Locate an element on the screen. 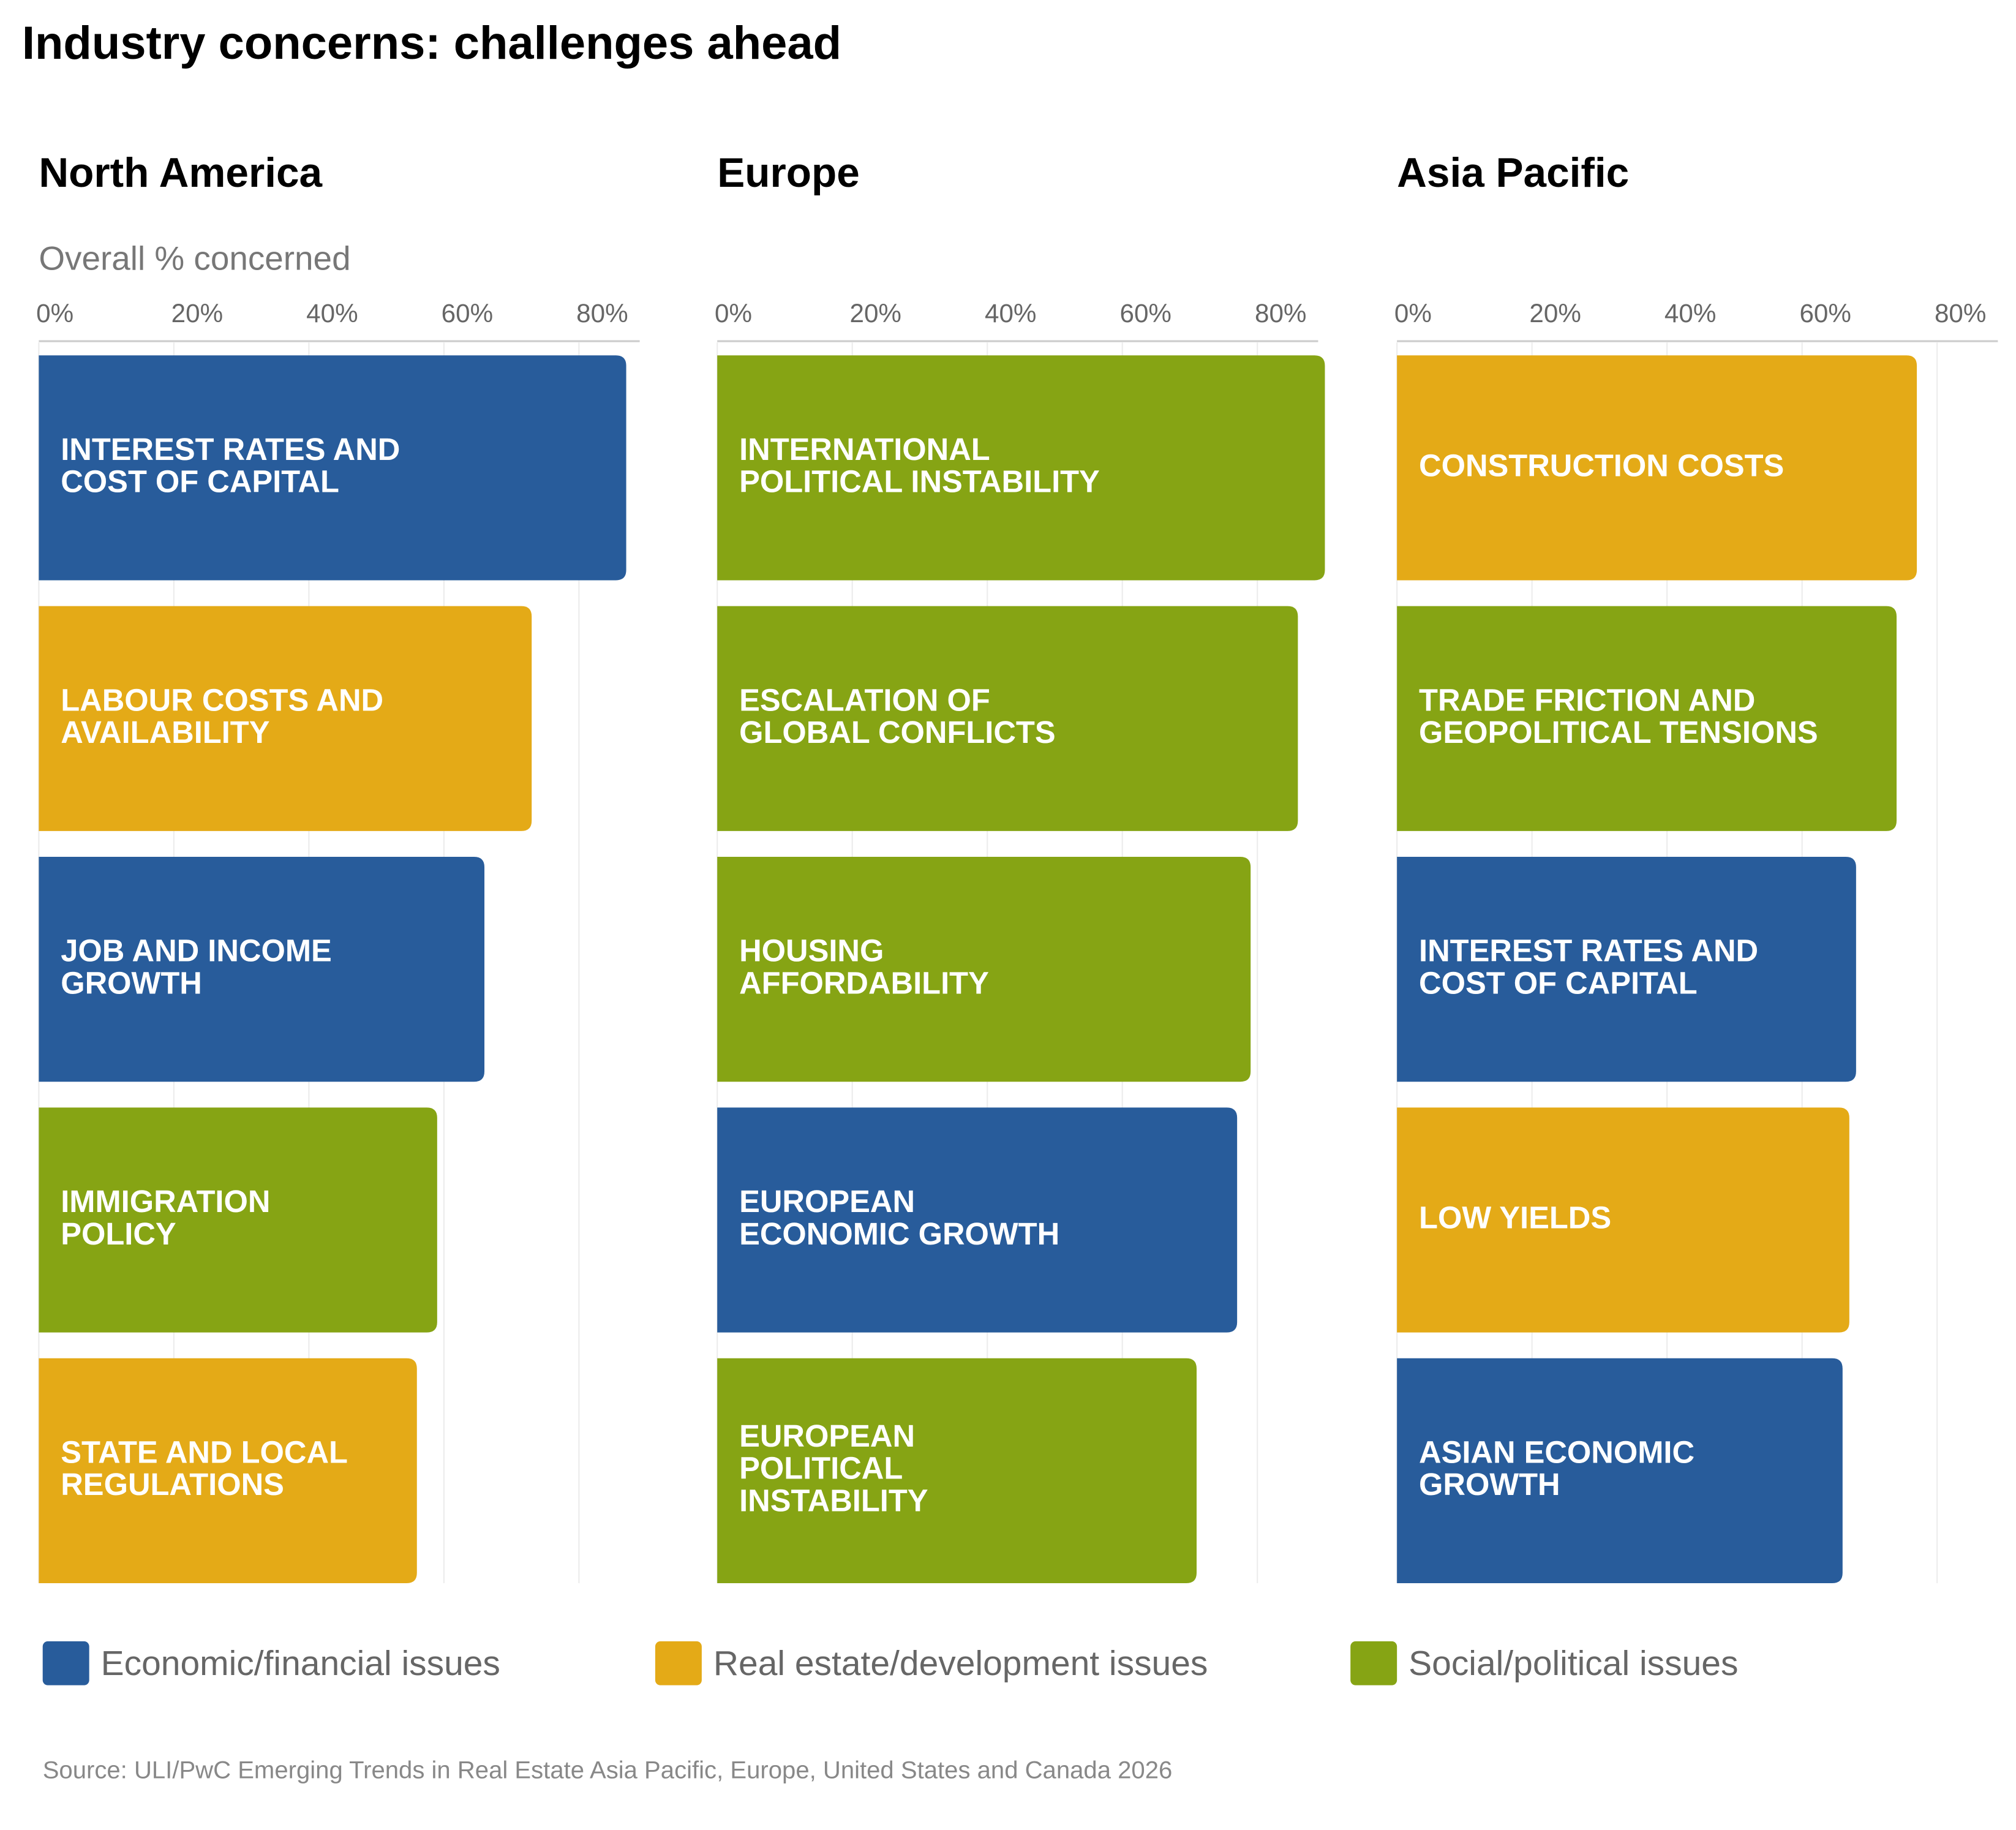 This screenshot has height=1830, width=2016. bar-label: GEOPOLITICAL TENSIONS is located at coordinates (1618, 732).